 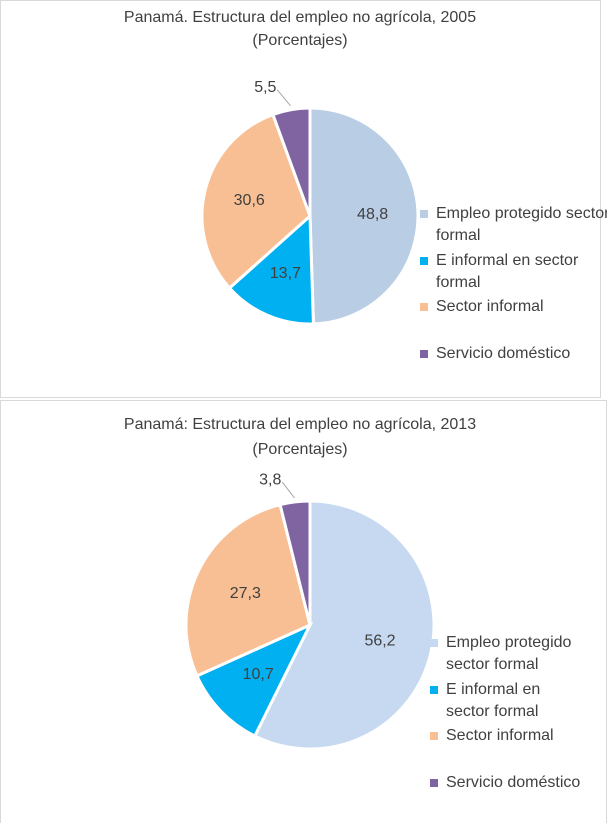 I want to click on data-label: 3,8, so click(x=270, y=479).